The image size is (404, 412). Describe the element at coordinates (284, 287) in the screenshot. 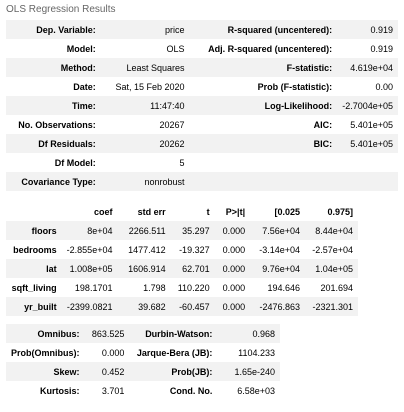

I see `coef-value: 194.646` at that location.